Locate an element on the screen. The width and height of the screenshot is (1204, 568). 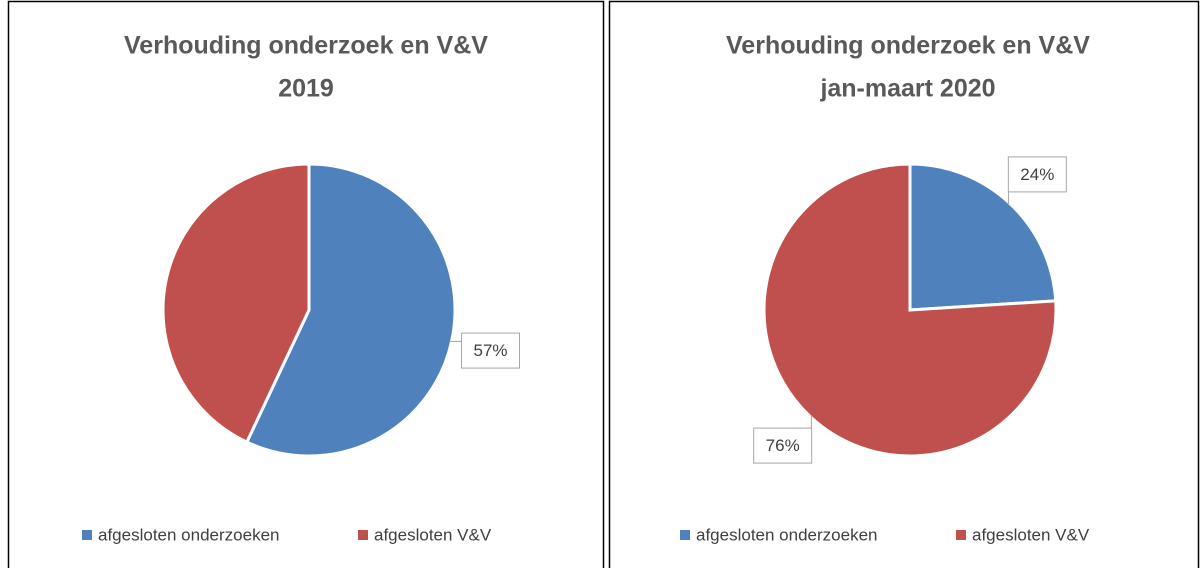
data-label: 57% is located at coordinates (491, 350).